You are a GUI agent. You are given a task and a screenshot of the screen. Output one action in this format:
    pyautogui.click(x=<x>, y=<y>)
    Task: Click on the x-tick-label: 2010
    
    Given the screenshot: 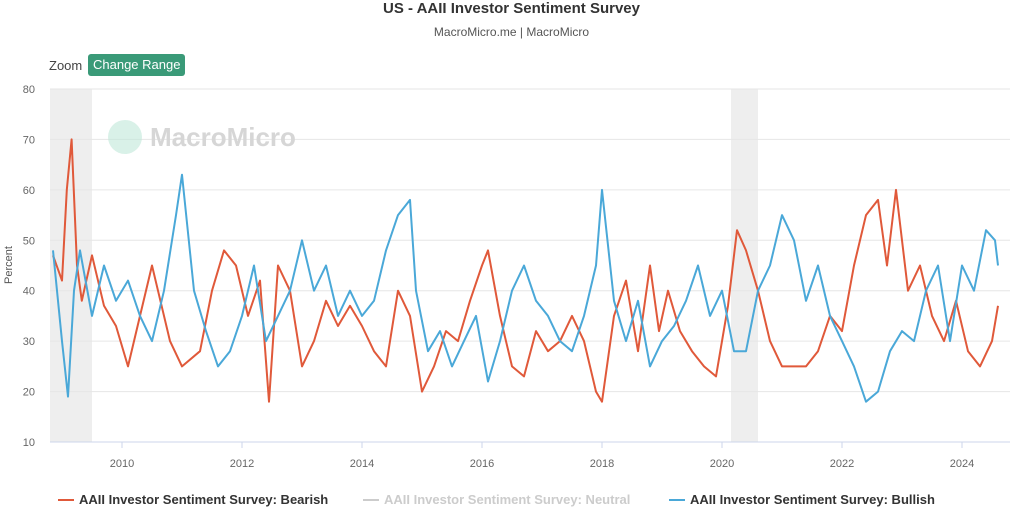 What is the action you would take?
    pyautogui.click(x=122, y=464)
    